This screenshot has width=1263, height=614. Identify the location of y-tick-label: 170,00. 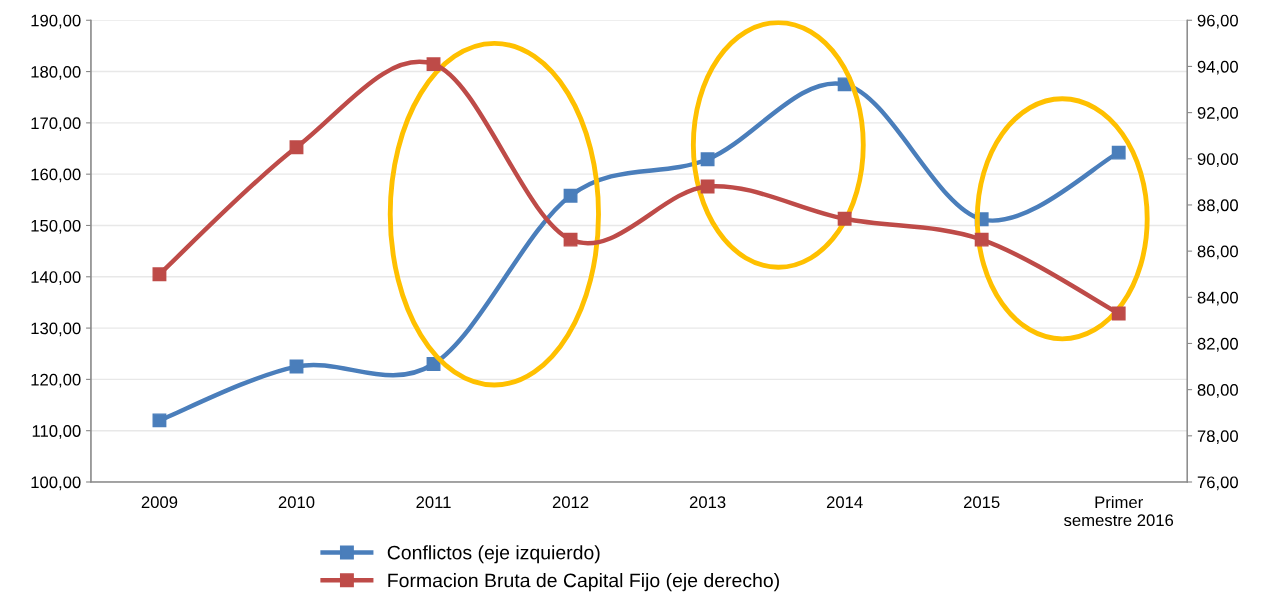
(56, 124).